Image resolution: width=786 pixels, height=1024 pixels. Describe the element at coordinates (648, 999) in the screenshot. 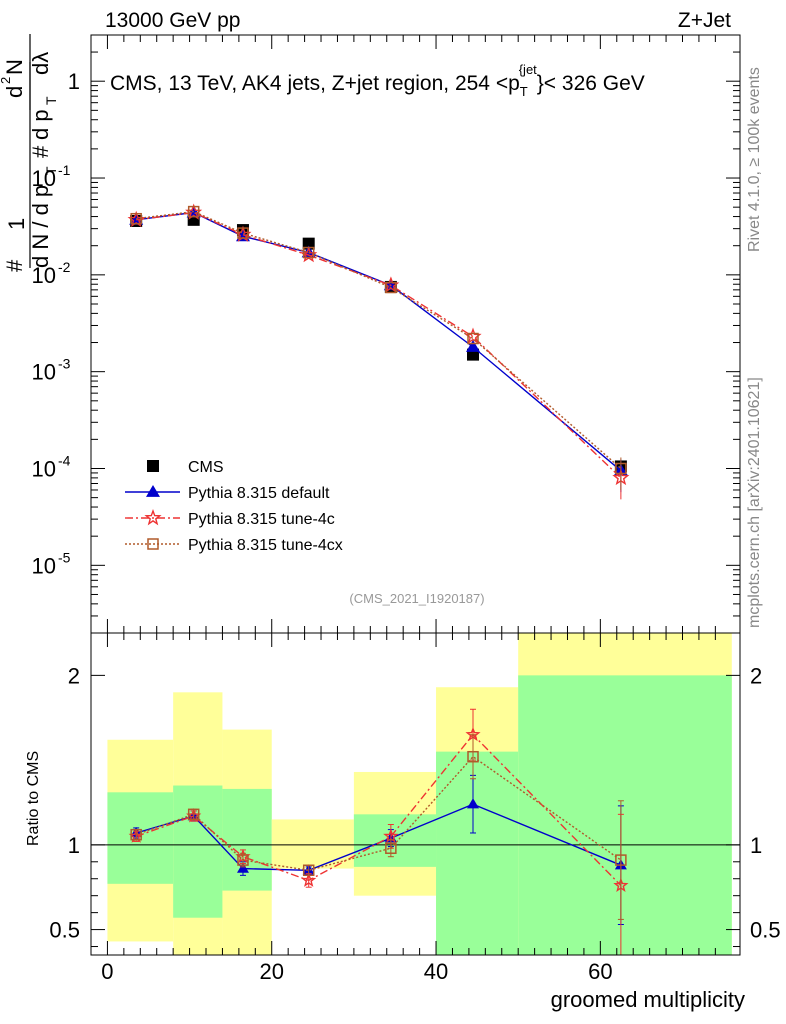

I see `bottom-xlabel: groomed multiplicity` at that location.